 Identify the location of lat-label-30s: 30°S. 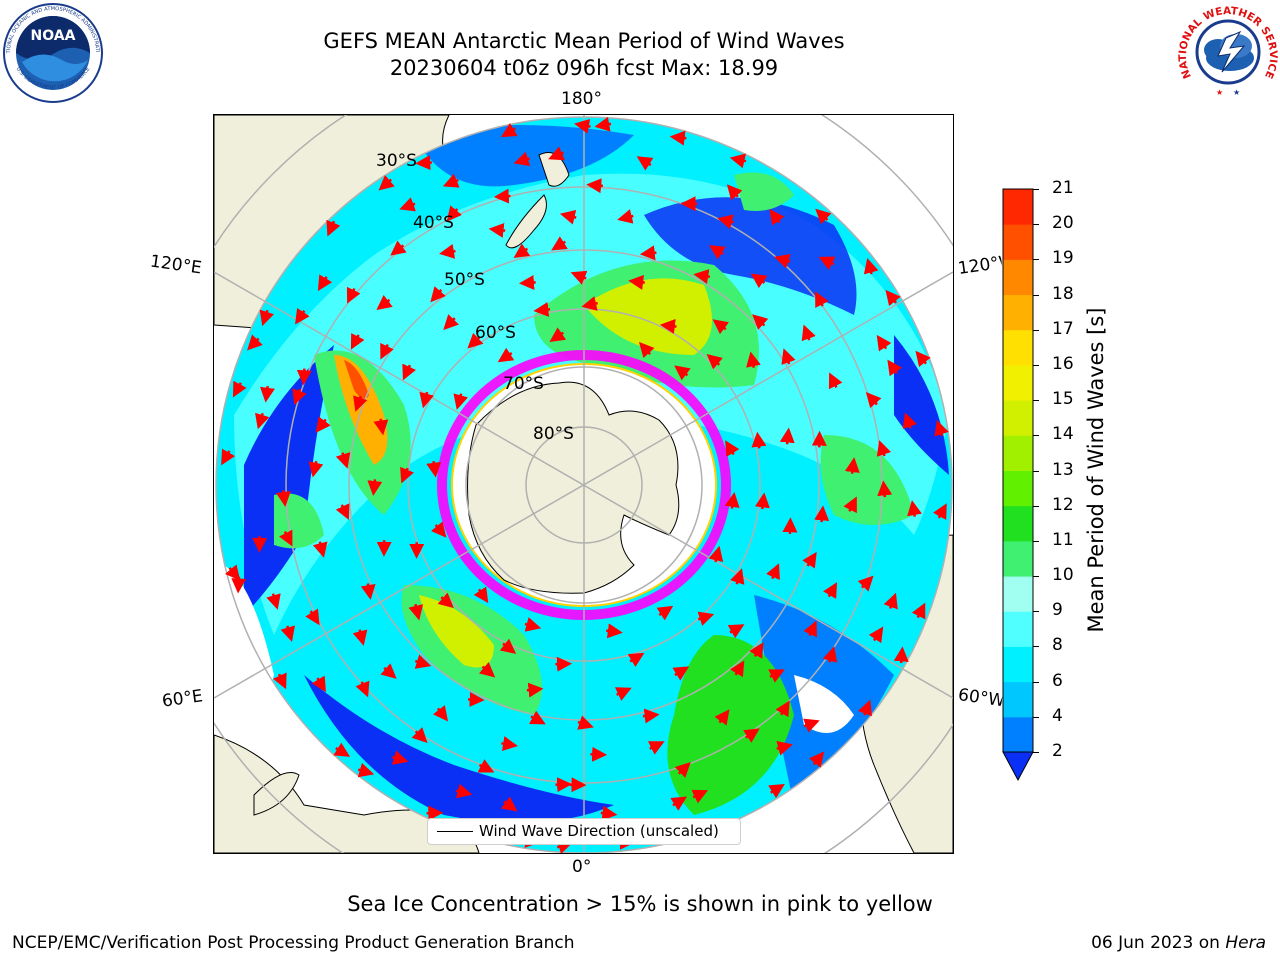
(396, 161).